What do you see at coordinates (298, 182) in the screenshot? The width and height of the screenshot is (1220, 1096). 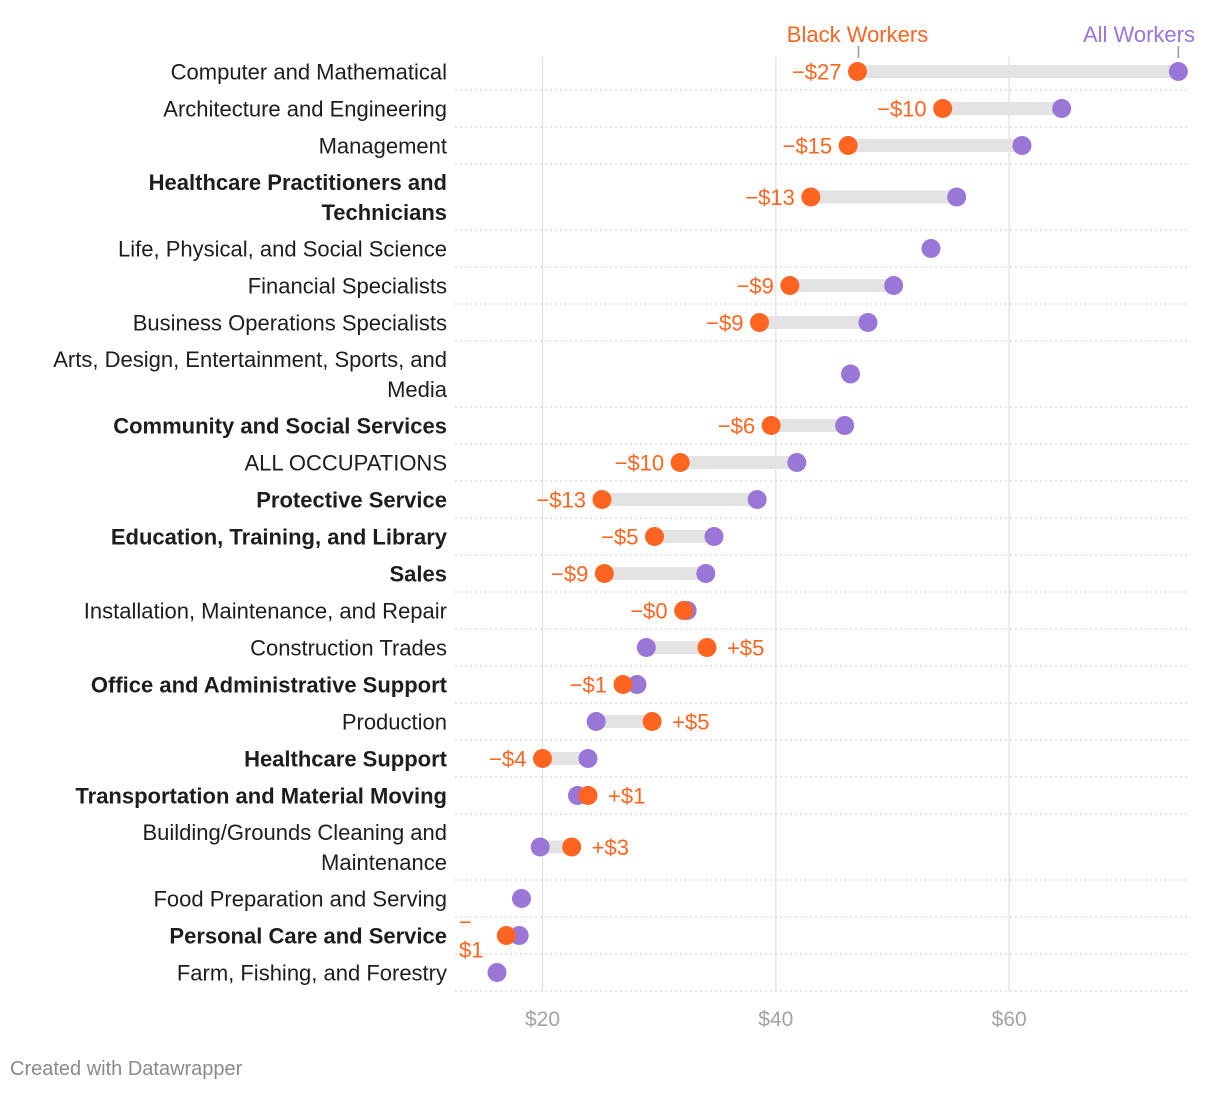 I see `category-label: Healthcare Practitioners and` at bounding box center [298, 182].